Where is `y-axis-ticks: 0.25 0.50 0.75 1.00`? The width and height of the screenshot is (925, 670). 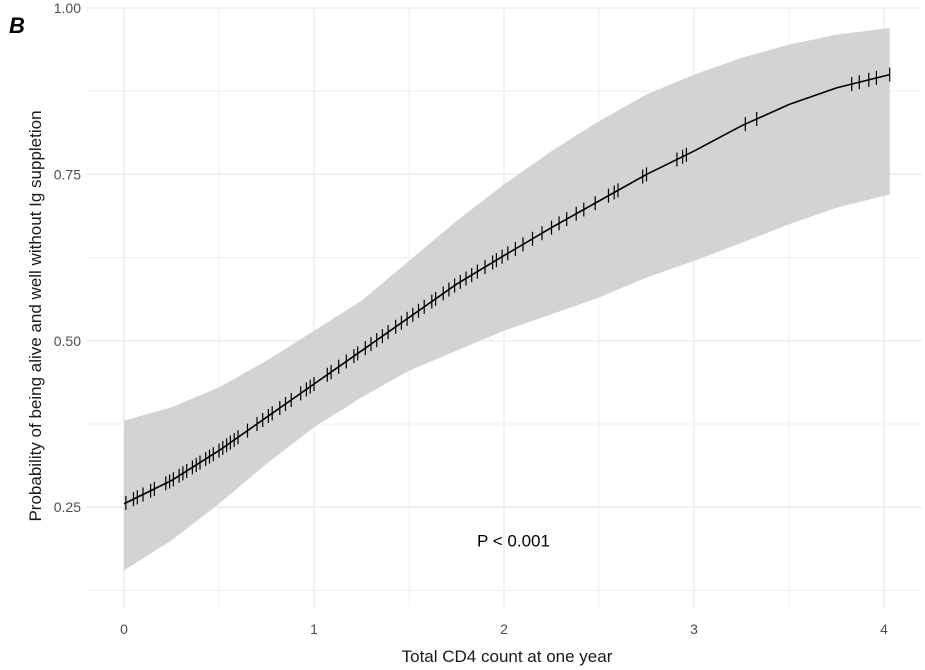 y-axis-ticks: 0.25 0.50 0.75 1.00 is located at coordinates (67, 257).